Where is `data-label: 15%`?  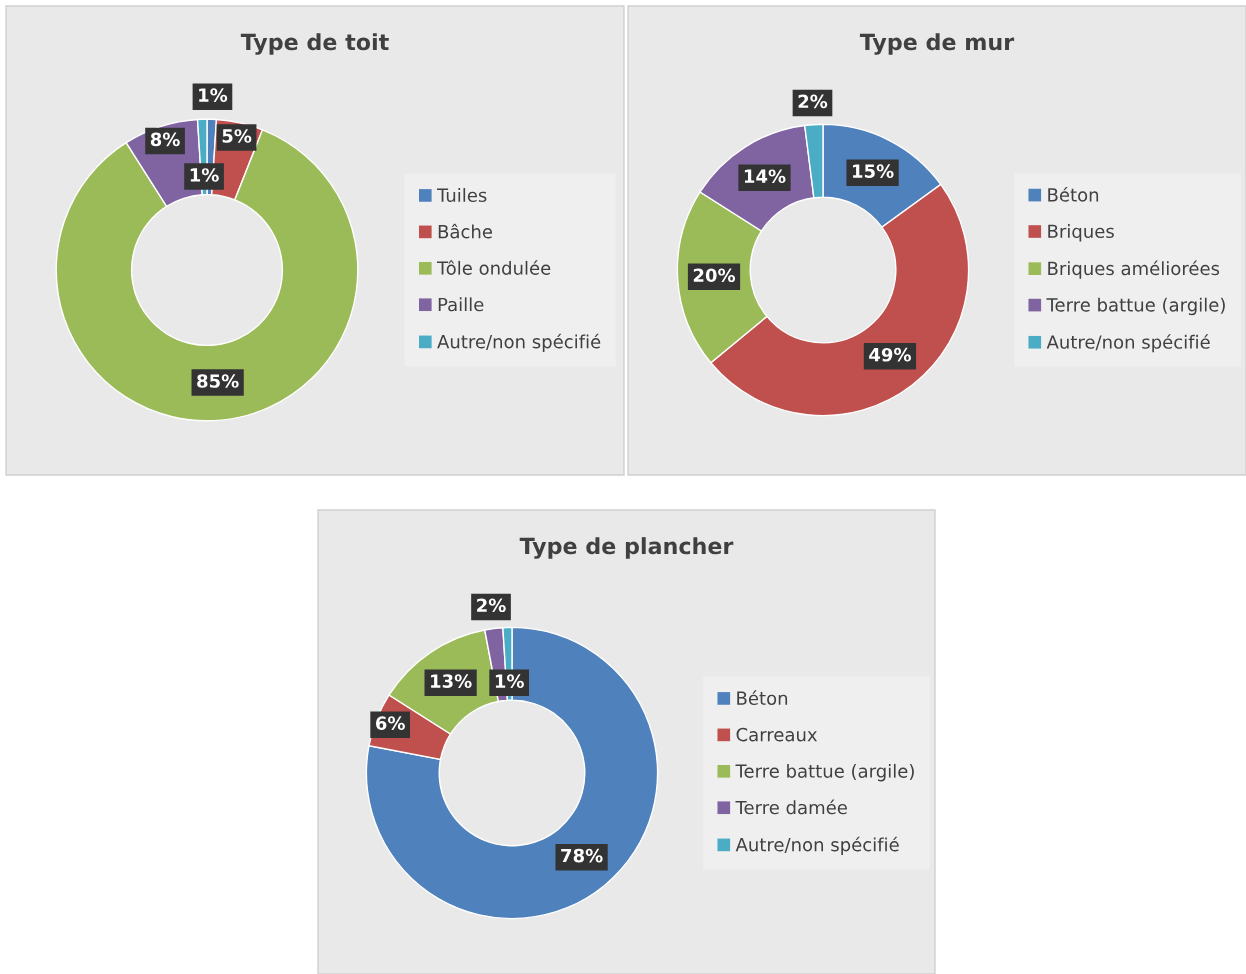
data-label: 15% is located at coordinates (873, 171).